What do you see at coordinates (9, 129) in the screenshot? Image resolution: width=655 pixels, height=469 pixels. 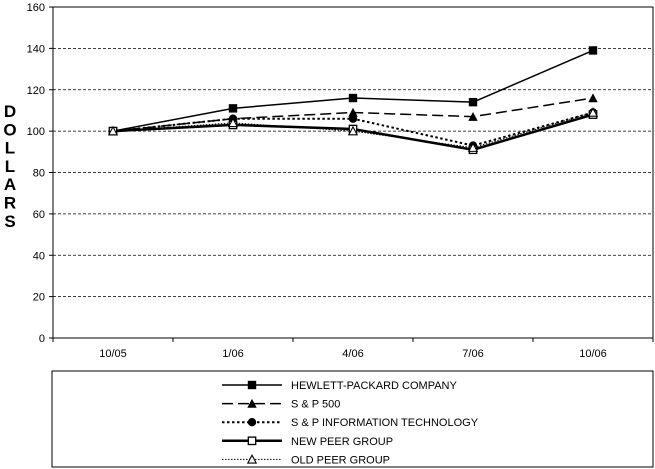 I see `y-axis-label-letter: O` at bounding box center [9, 129].